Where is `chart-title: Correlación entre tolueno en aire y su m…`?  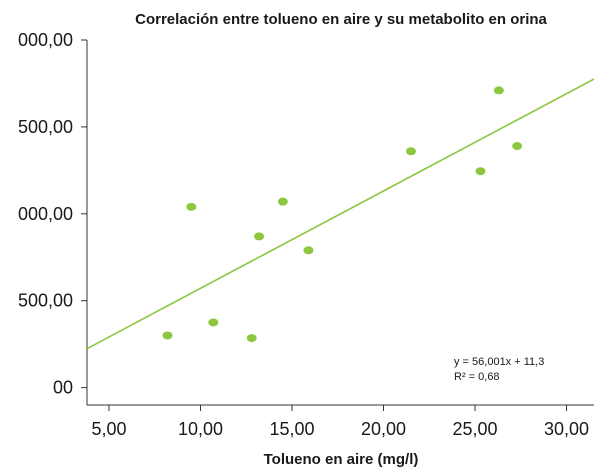
chart-title: Correlación entre tolueno en aire y su m… is located at coordinates (341, 19).